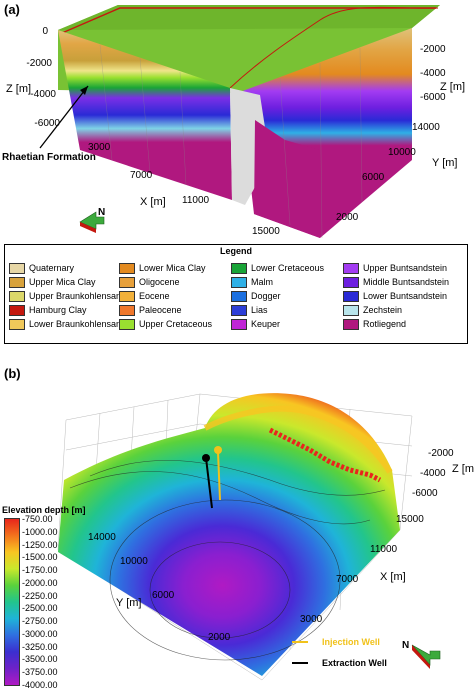 The width and height of the screenshot is (474, 690). What do you see at coordinates (347, 217) in the screenshot?
I see `y-tick: 2000` at bounding box center [347, 217].